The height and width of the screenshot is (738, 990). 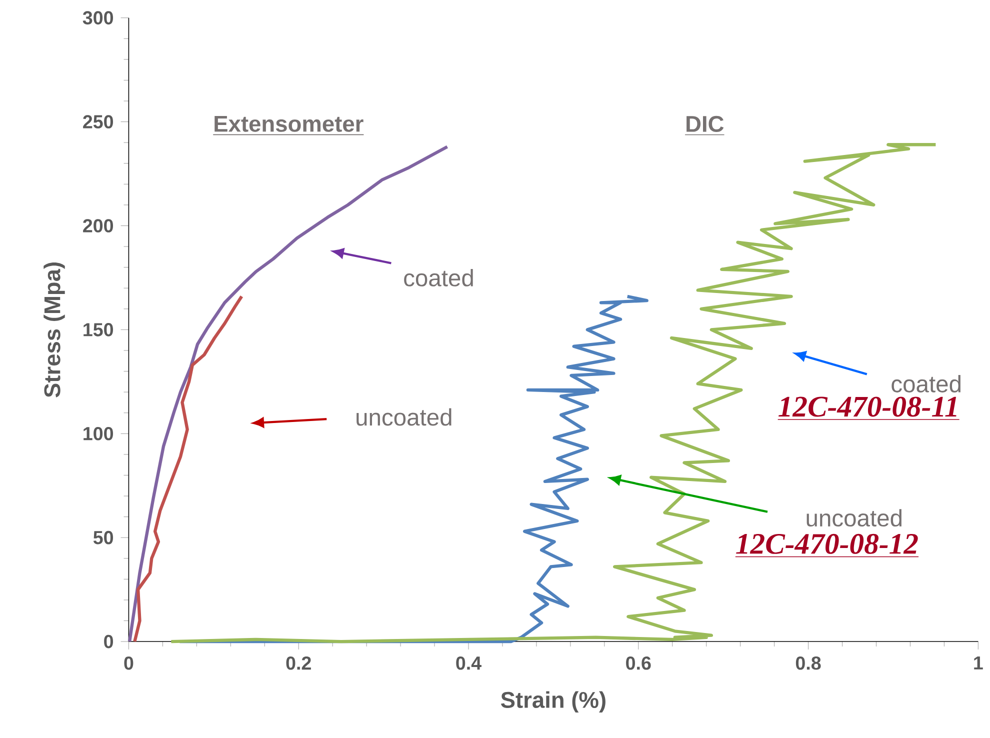 I want to click on y-tick-label: 150, so click(x=99, y=330).